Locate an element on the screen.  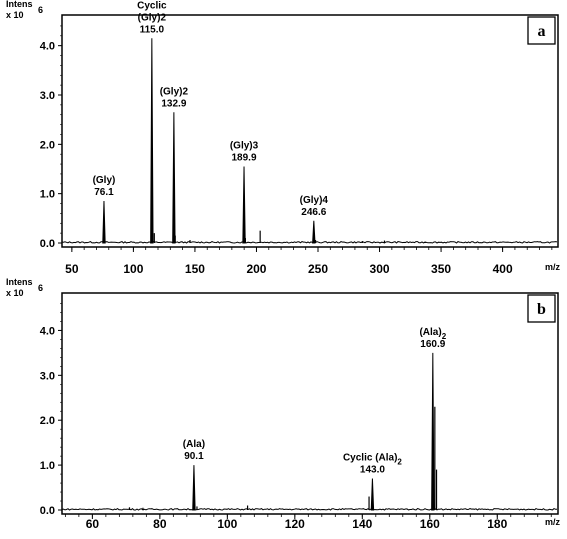
panel-b-y-axis-label: Intens is located at coordinates (19, 282).